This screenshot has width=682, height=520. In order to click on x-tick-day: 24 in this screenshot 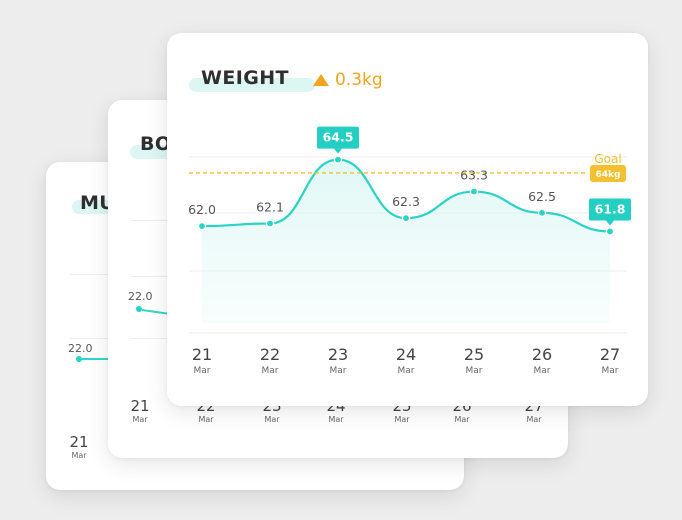, I will do `click(406, 354)`.